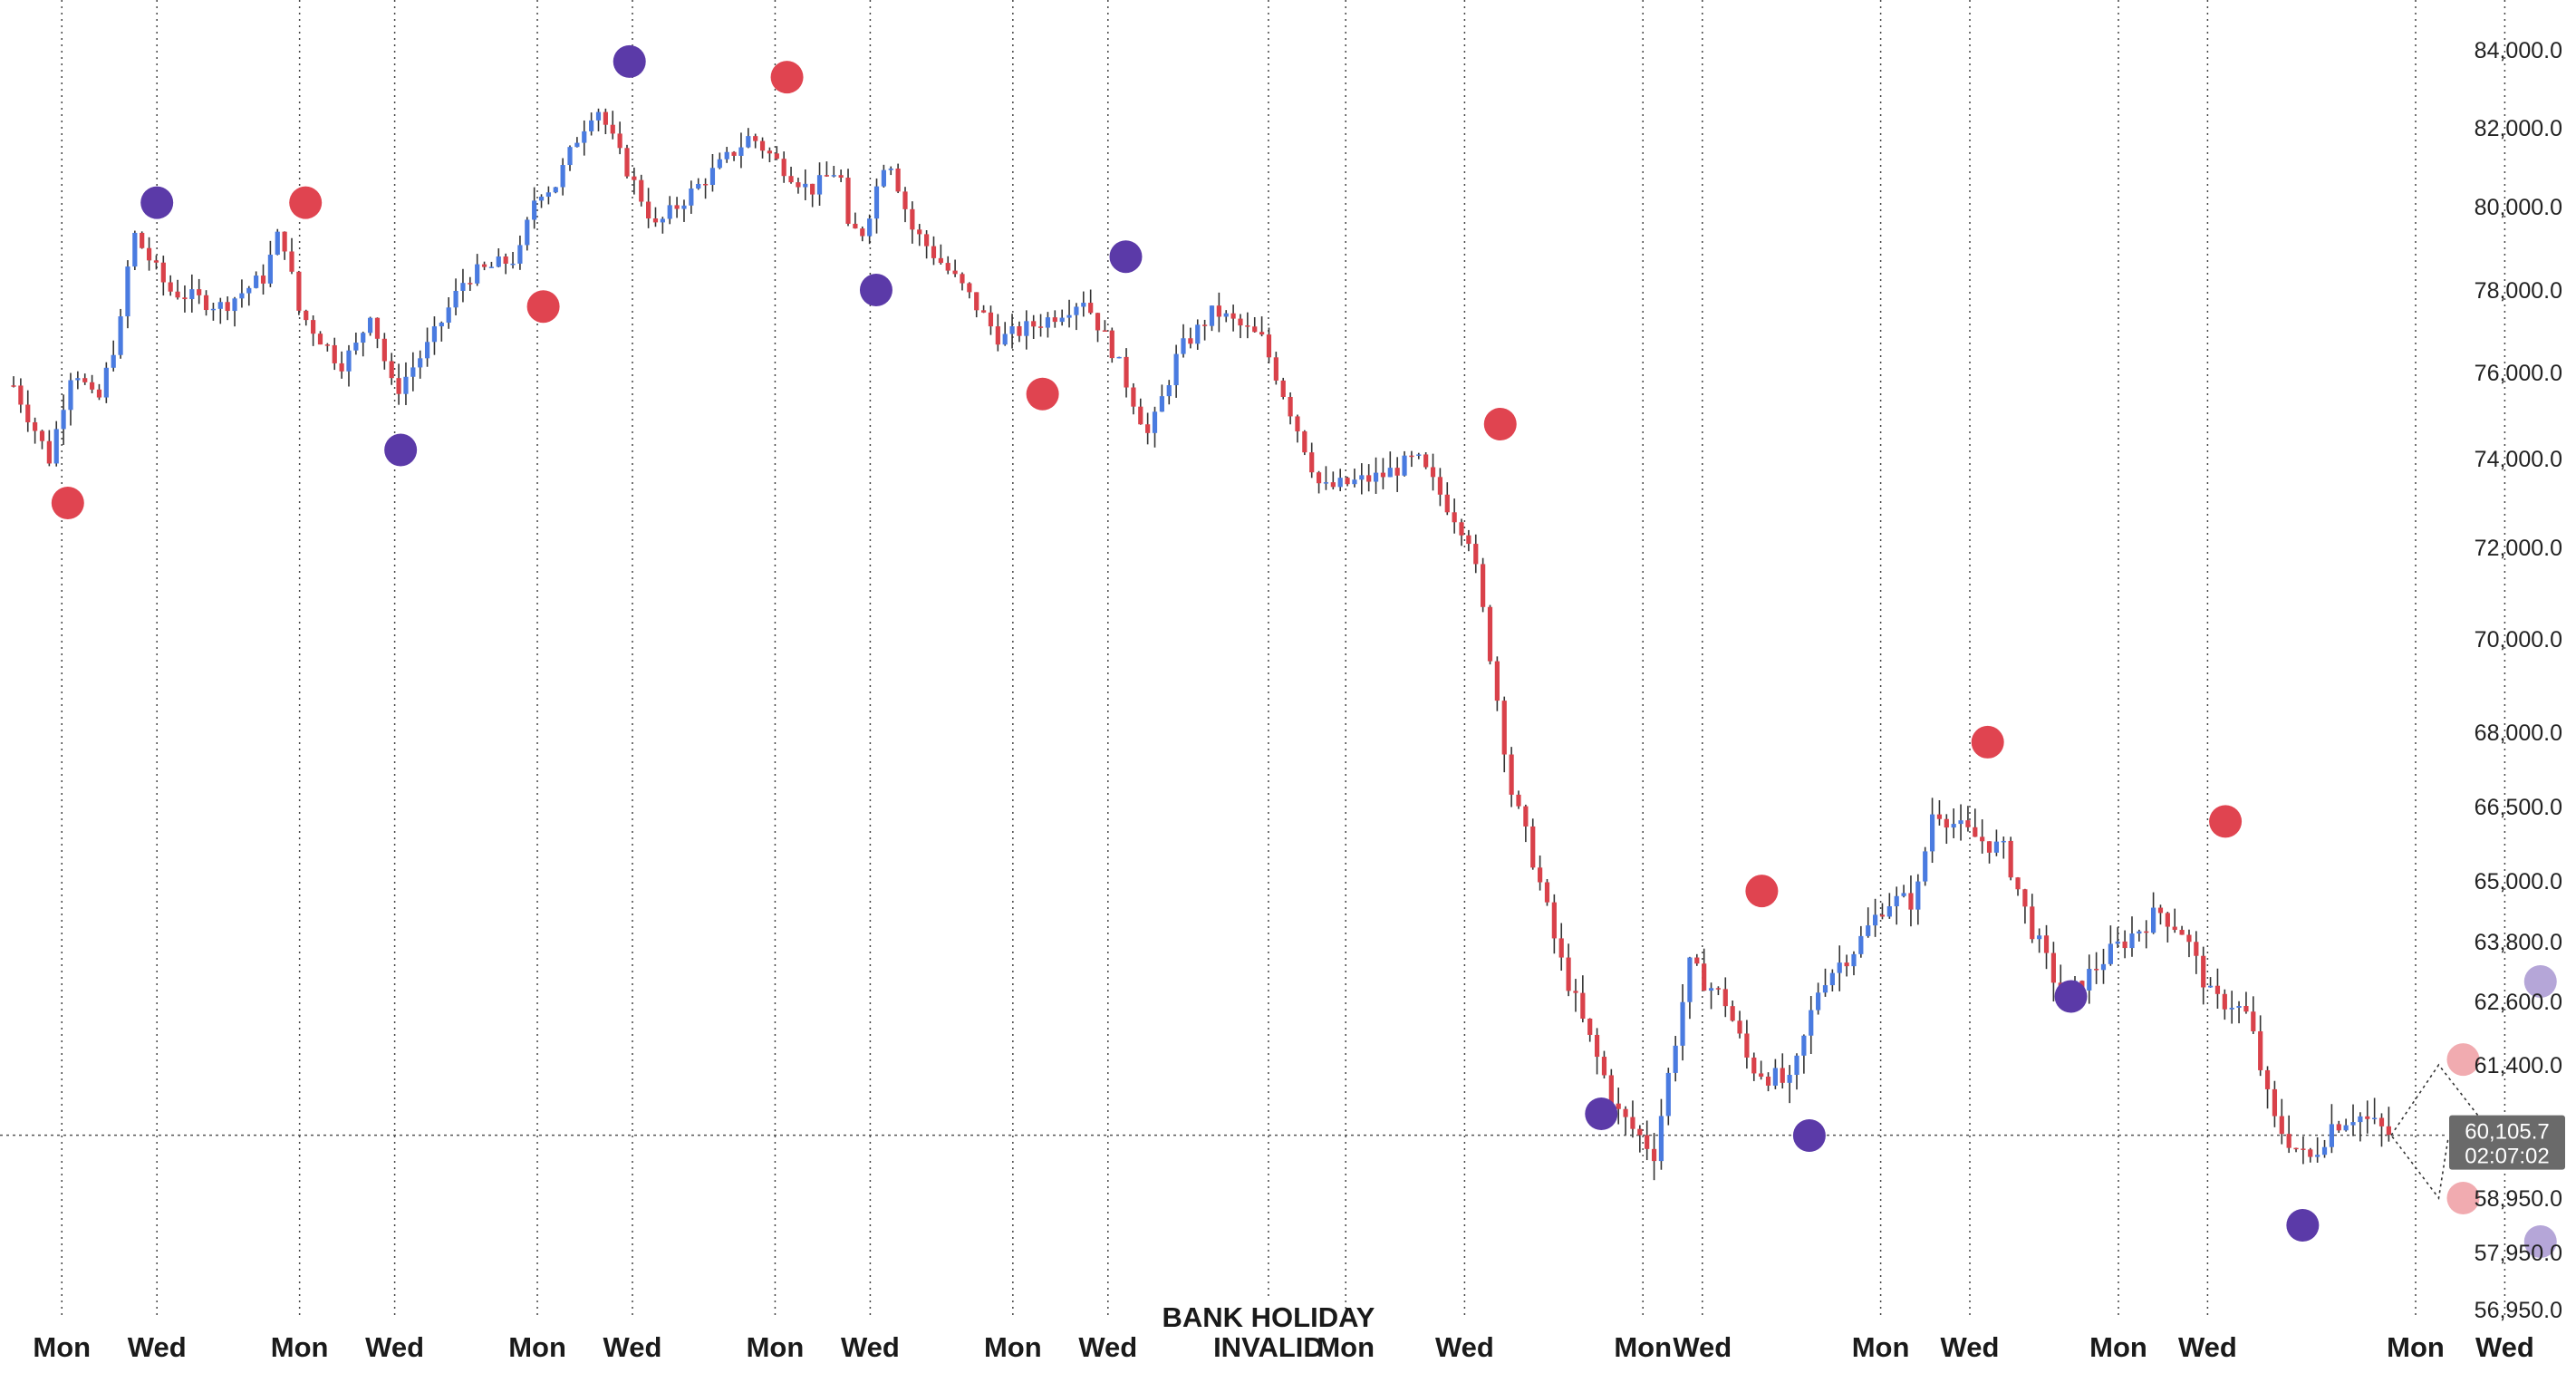 The width and height of the screenshot is (2576, 1373). What do you see at coordinates (2518, 1310) in the screenshot?
I see `y-tick-label: 56,950.0` at bounding box center [2518, 1310].